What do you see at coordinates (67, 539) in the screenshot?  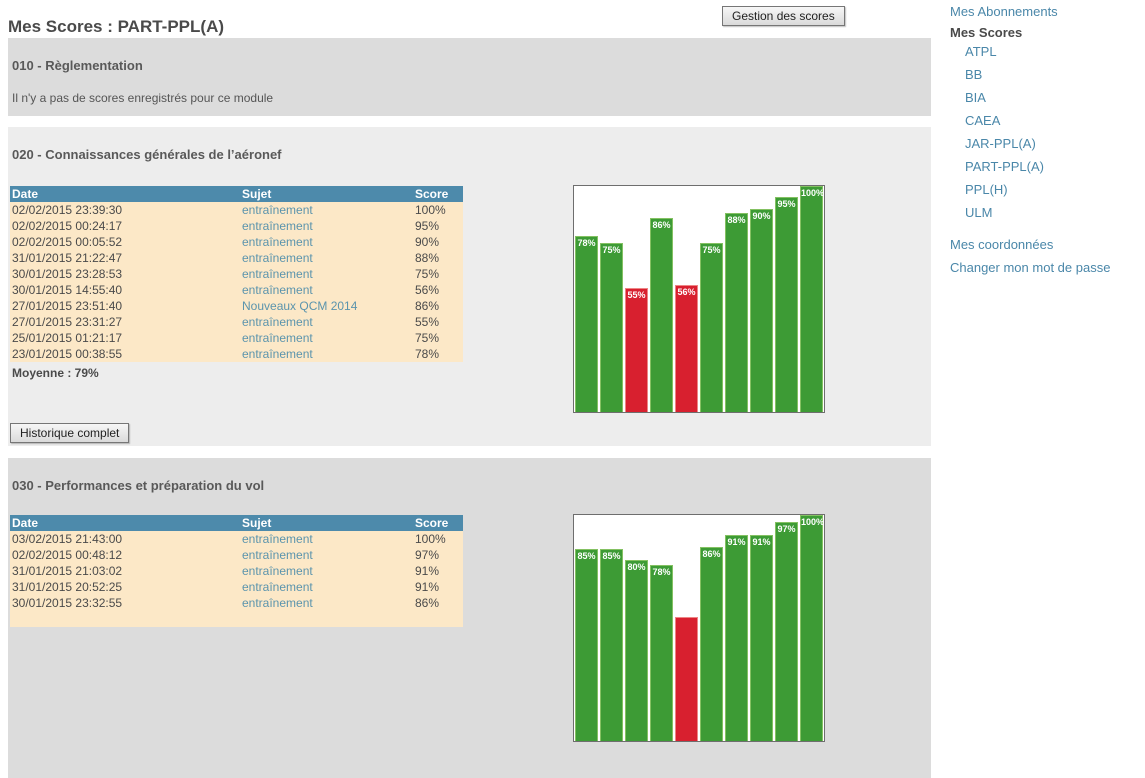 I see `score-date: 03/02/2015 21:43:00` at bounding box center [67, 539].